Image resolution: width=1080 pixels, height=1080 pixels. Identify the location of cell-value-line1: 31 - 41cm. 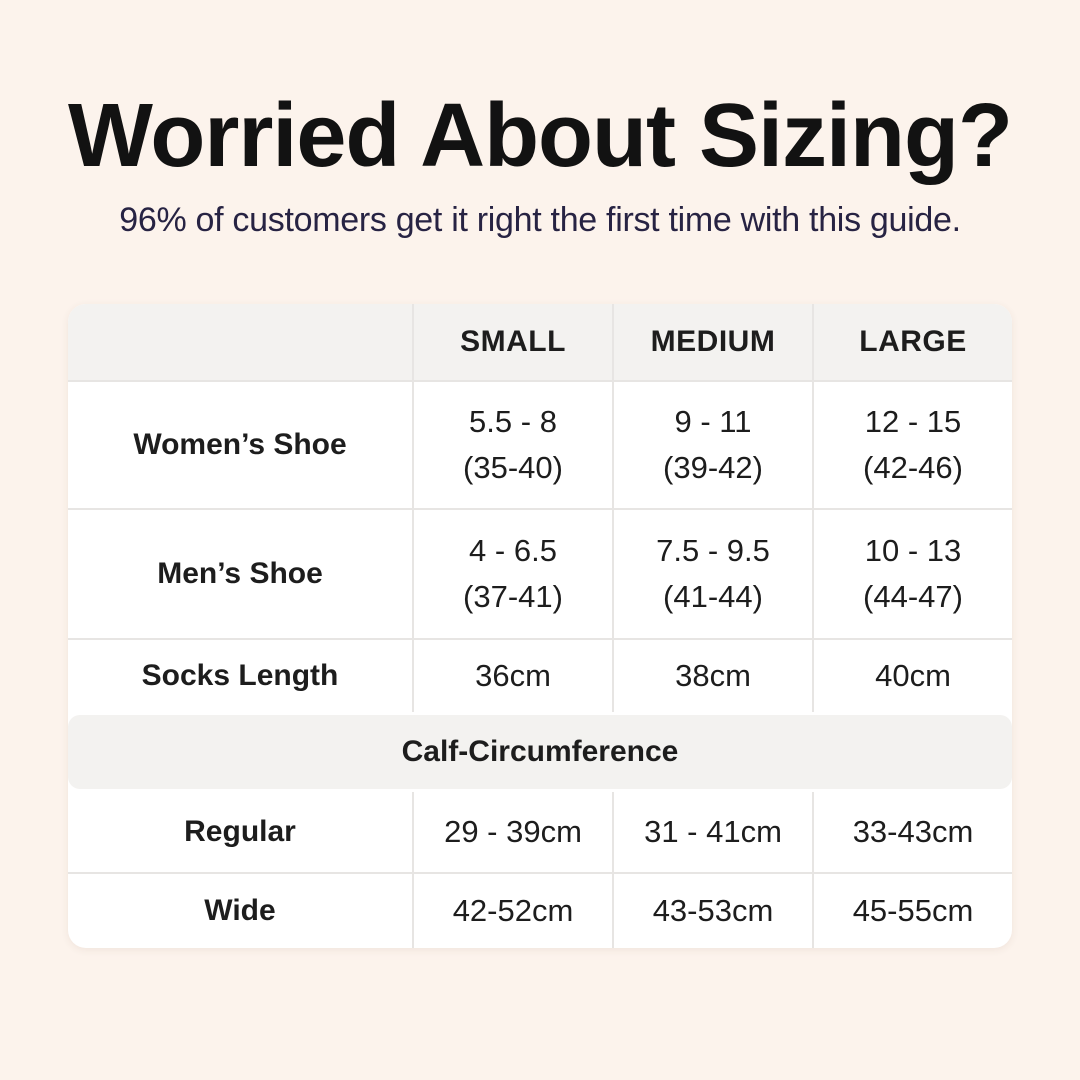
(713, 832).